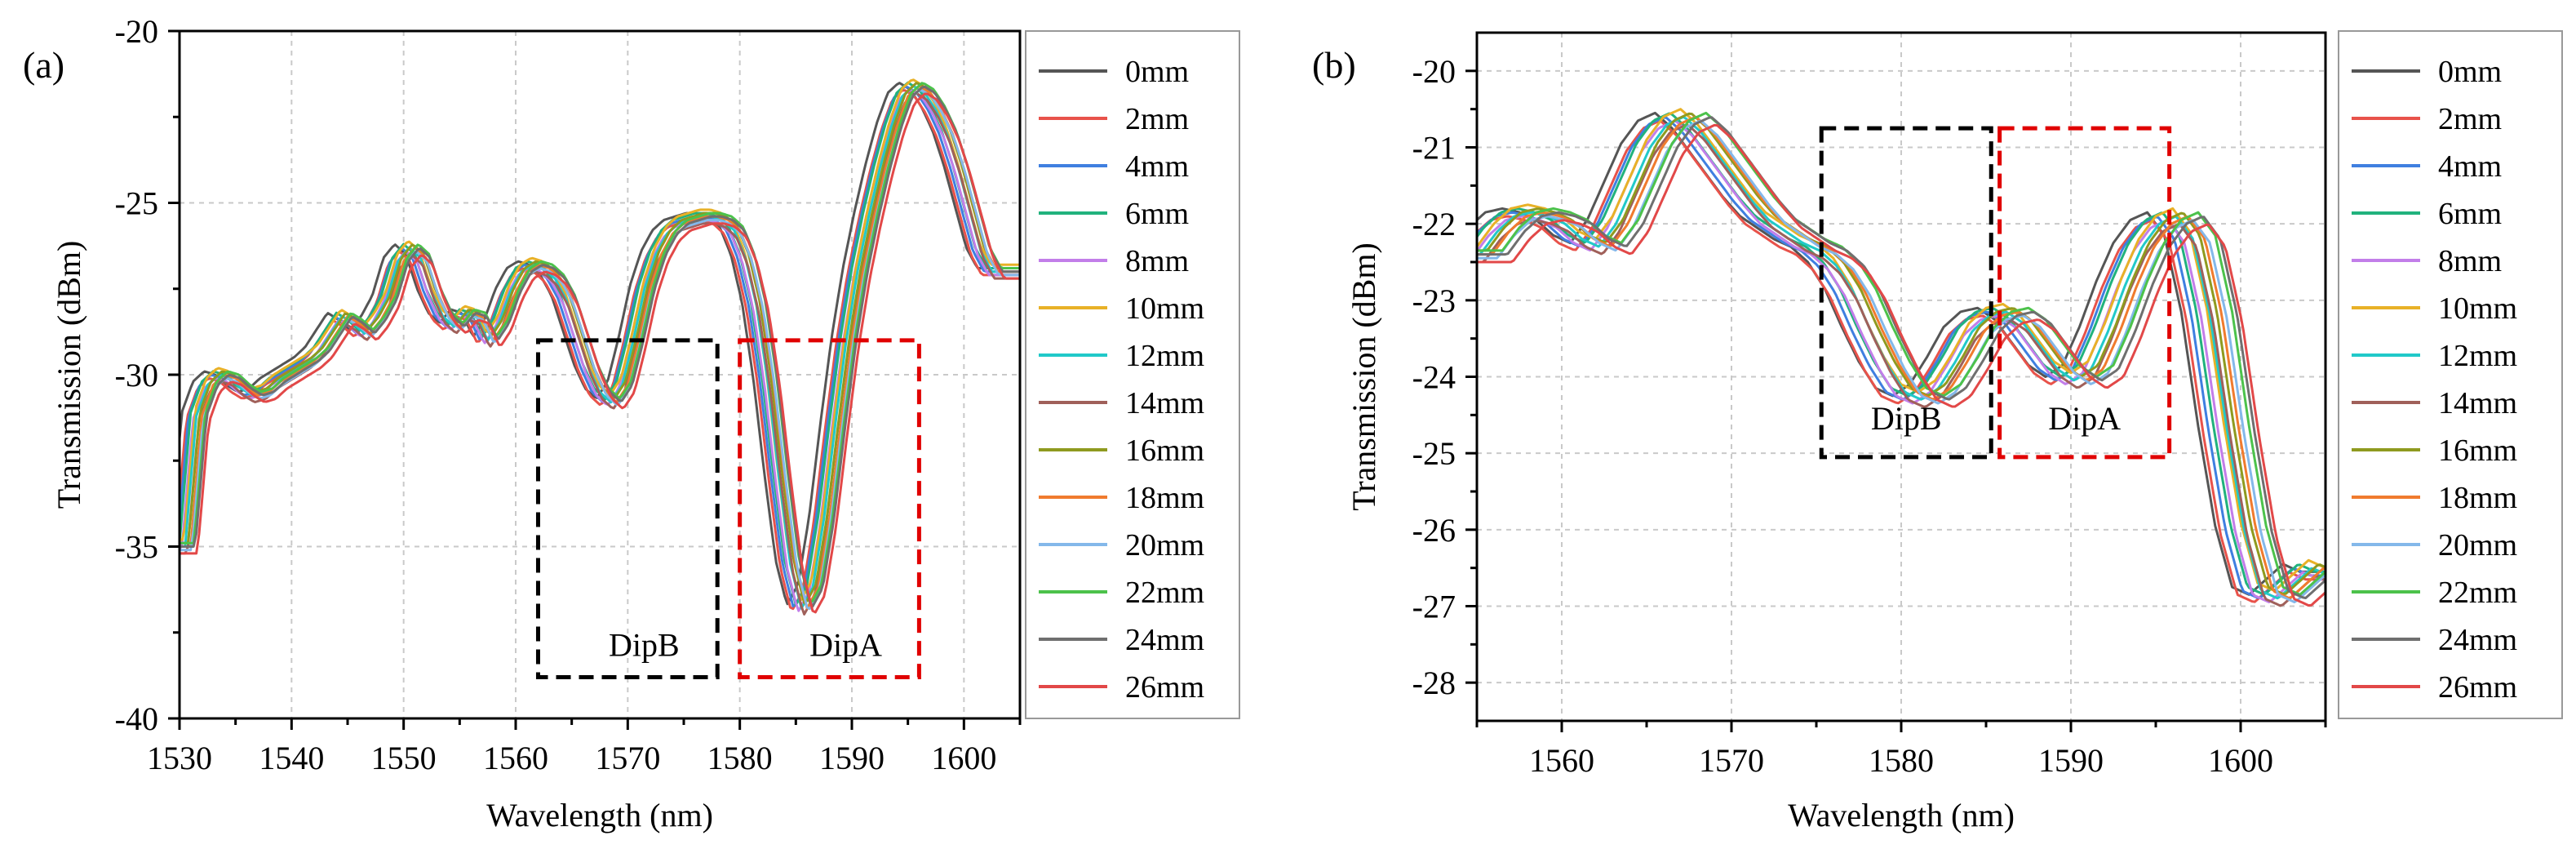 The height and width of the screenshot is (867, 2576). What do you see at coordinates (1434, 683) in the screenshot?
I see `y-tick-label: -28` at bounding box center [1434, 683].